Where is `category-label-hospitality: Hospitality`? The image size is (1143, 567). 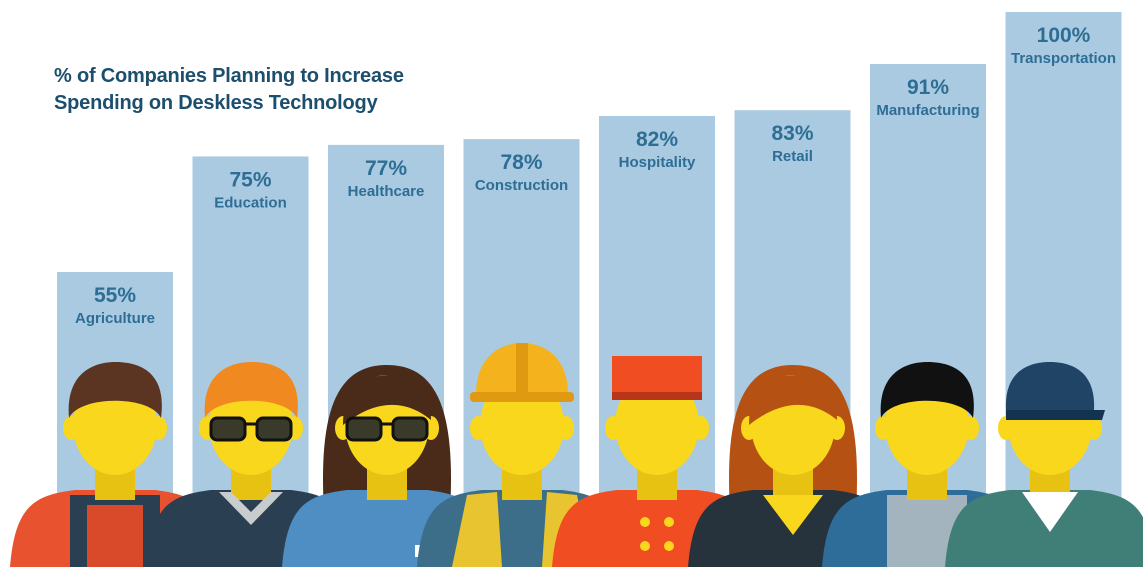
category-label-hospitality: Hospitality is located at coordinates (657, 162).